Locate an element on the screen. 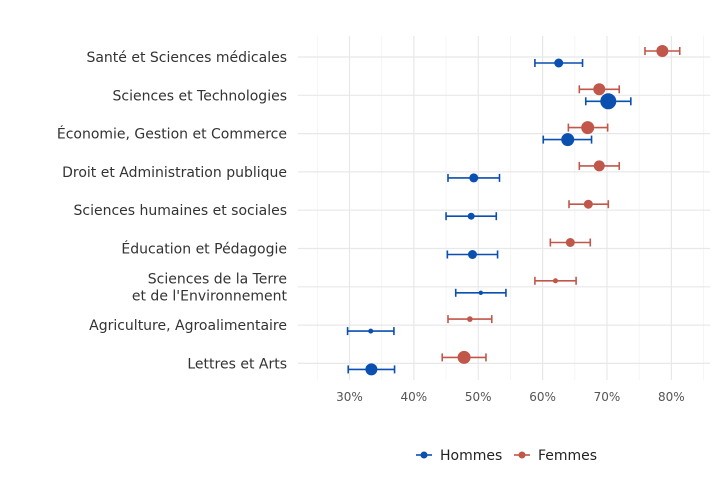  category-label: Lettres et Arts is located at coordinates (237, 364).